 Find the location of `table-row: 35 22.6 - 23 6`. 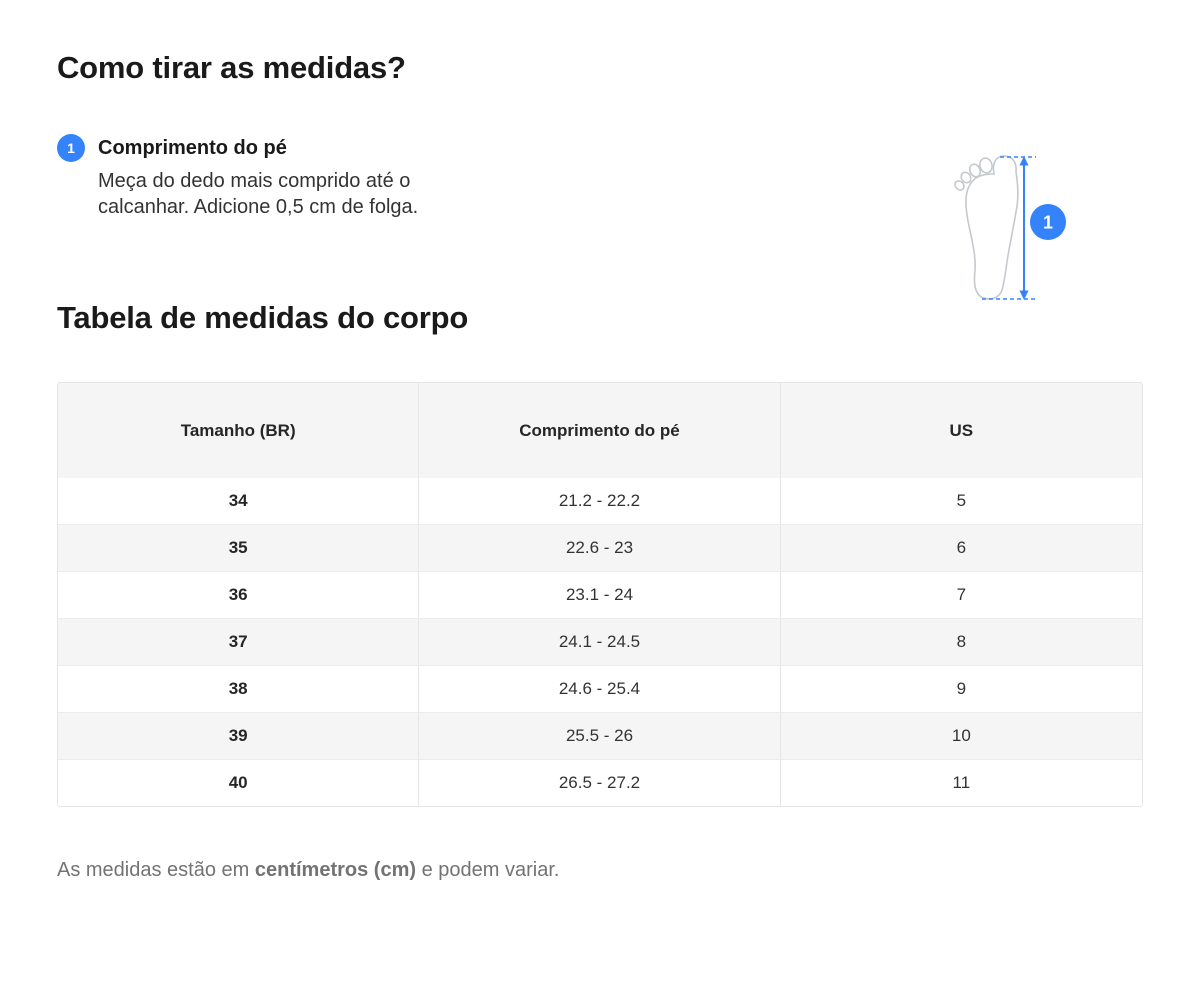

table-row: 35 22.6 - 23 6 is located at coordinates (600, 547).